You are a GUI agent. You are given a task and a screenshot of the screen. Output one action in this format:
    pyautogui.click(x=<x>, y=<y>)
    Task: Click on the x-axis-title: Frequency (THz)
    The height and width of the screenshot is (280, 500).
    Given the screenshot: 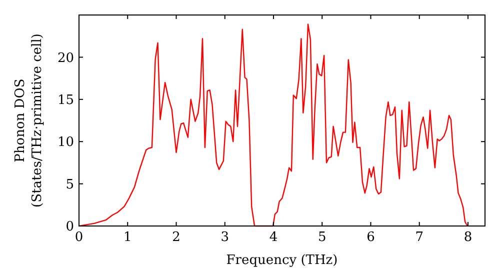 What is the action you would take?
    pyautogui.click(x=282, y=260)
    